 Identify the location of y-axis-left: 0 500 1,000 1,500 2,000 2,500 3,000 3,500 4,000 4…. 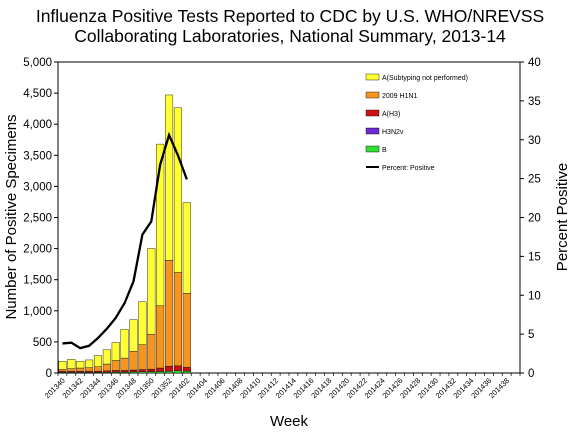
(40, 218).